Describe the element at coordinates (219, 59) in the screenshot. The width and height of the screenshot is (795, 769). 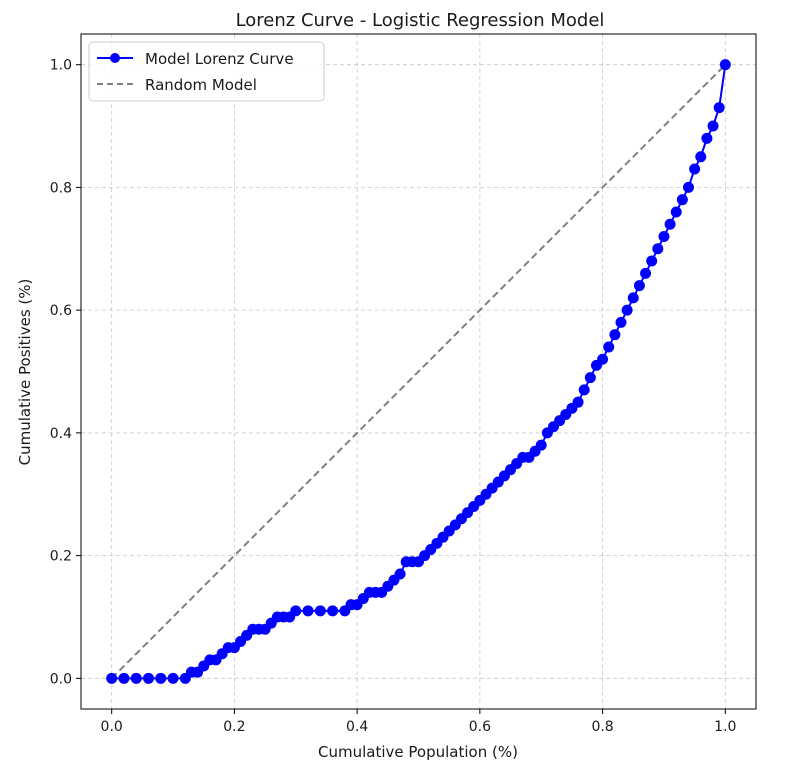
I see `legend-model-label: Model Lorenz Curve` at that location.